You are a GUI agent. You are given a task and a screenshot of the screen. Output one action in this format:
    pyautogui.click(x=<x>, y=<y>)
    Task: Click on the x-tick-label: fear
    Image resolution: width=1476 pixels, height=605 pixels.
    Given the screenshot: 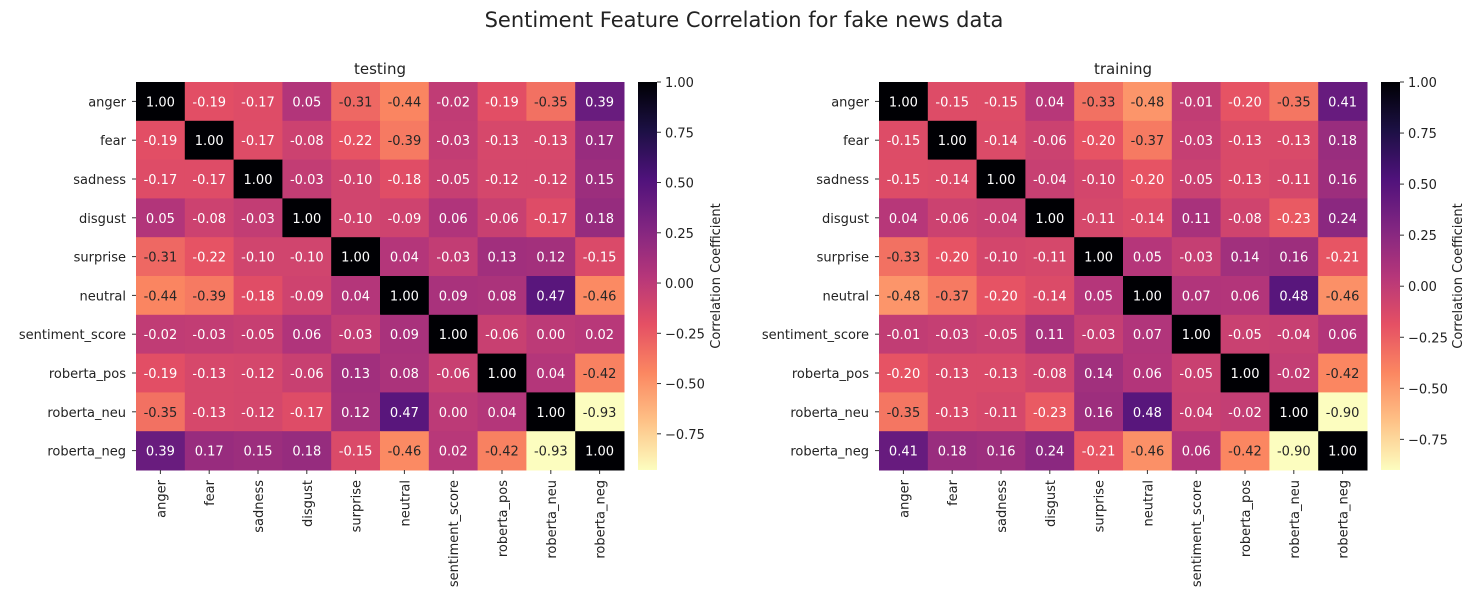 What is the action you would take?
    pyautogui.click(x=210, y=492)
    